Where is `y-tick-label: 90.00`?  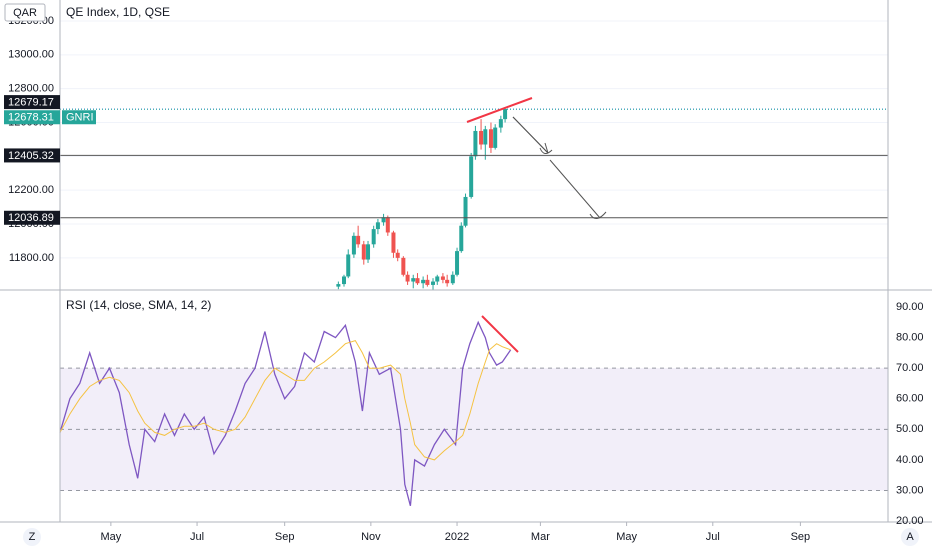
y-tick-label: 90.00 is located at coordinates (910, 307).